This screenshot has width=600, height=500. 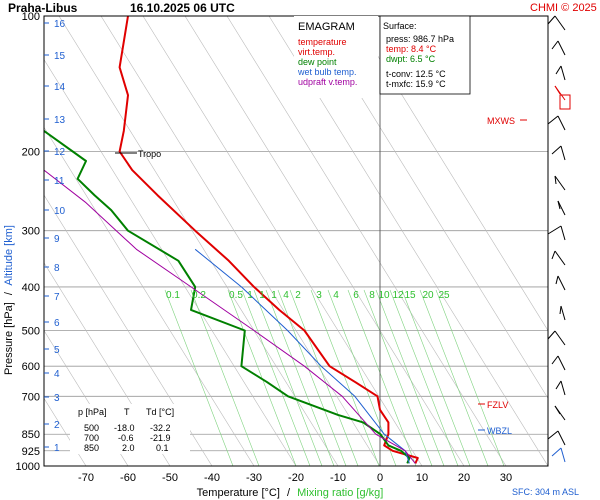 I want to click on table-cell: -32.2, so click(x=160, y=428).